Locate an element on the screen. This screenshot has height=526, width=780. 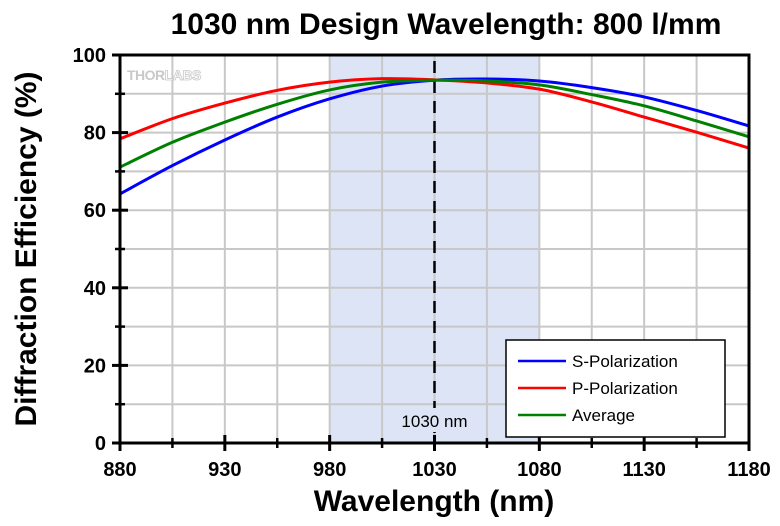
y-tick-label: 100 is located at coordinates (89, 56).